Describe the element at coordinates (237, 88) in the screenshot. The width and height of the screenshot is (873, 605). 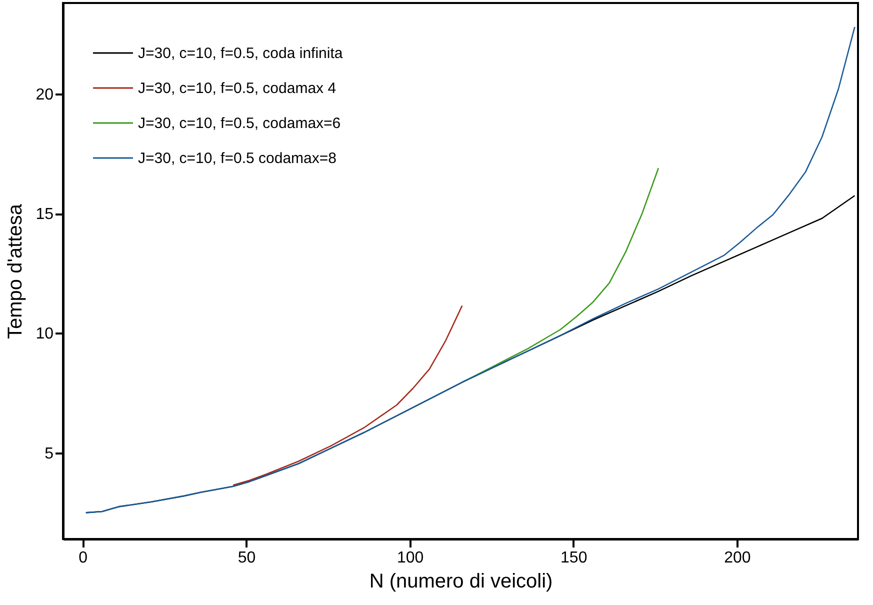
I see `legend-label: J=30, c=10, f=0.5, codamax 4` at that location.